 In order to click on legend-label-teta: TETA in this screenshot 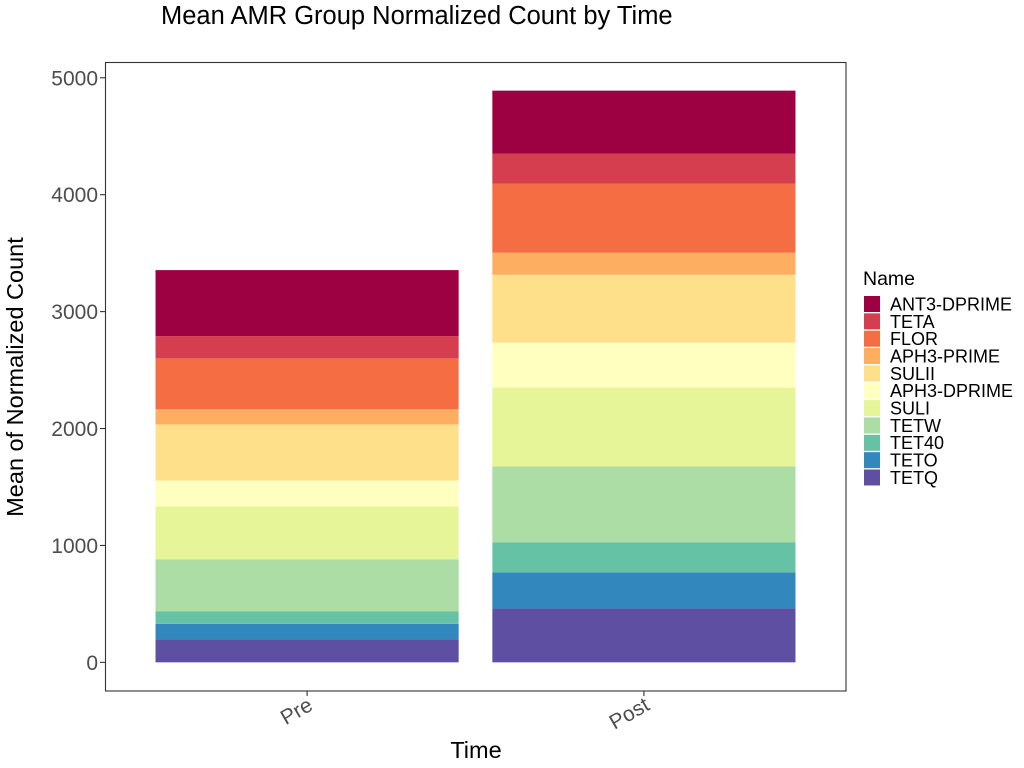, I will do `click(912, 322)`.